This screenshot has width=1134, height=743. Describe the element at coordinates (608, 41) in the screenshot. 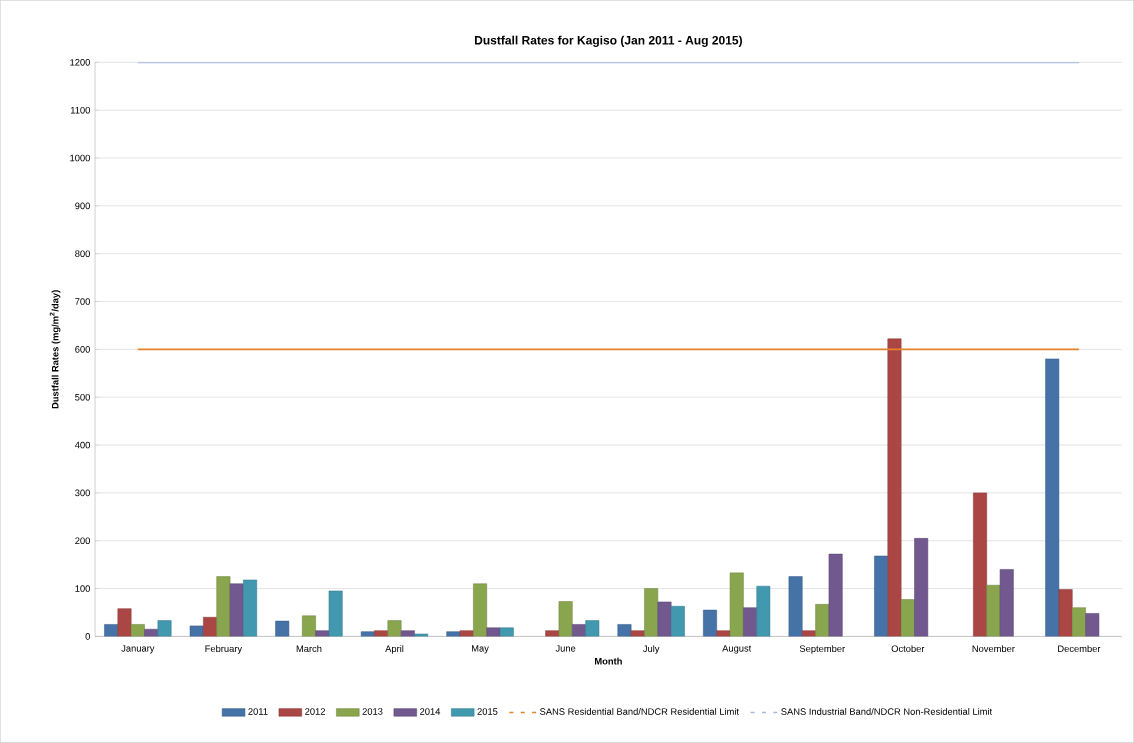

I see `chart-title: Dustfall Rates for Kagiso (Jan 2011 - Aug 2015)` at that location.